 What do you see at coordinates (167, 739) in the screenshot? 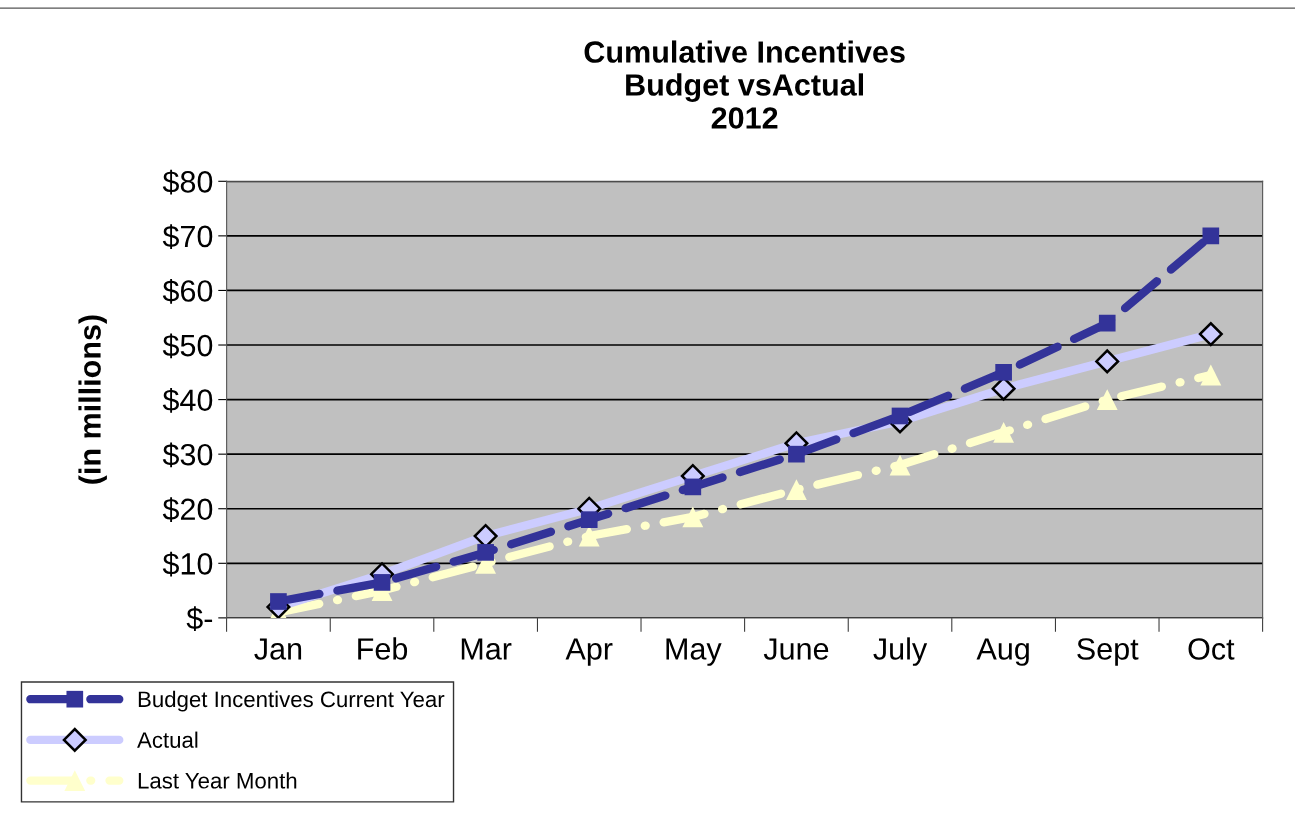
I see `legend-label: Actual` at bounding box center [167, 739].